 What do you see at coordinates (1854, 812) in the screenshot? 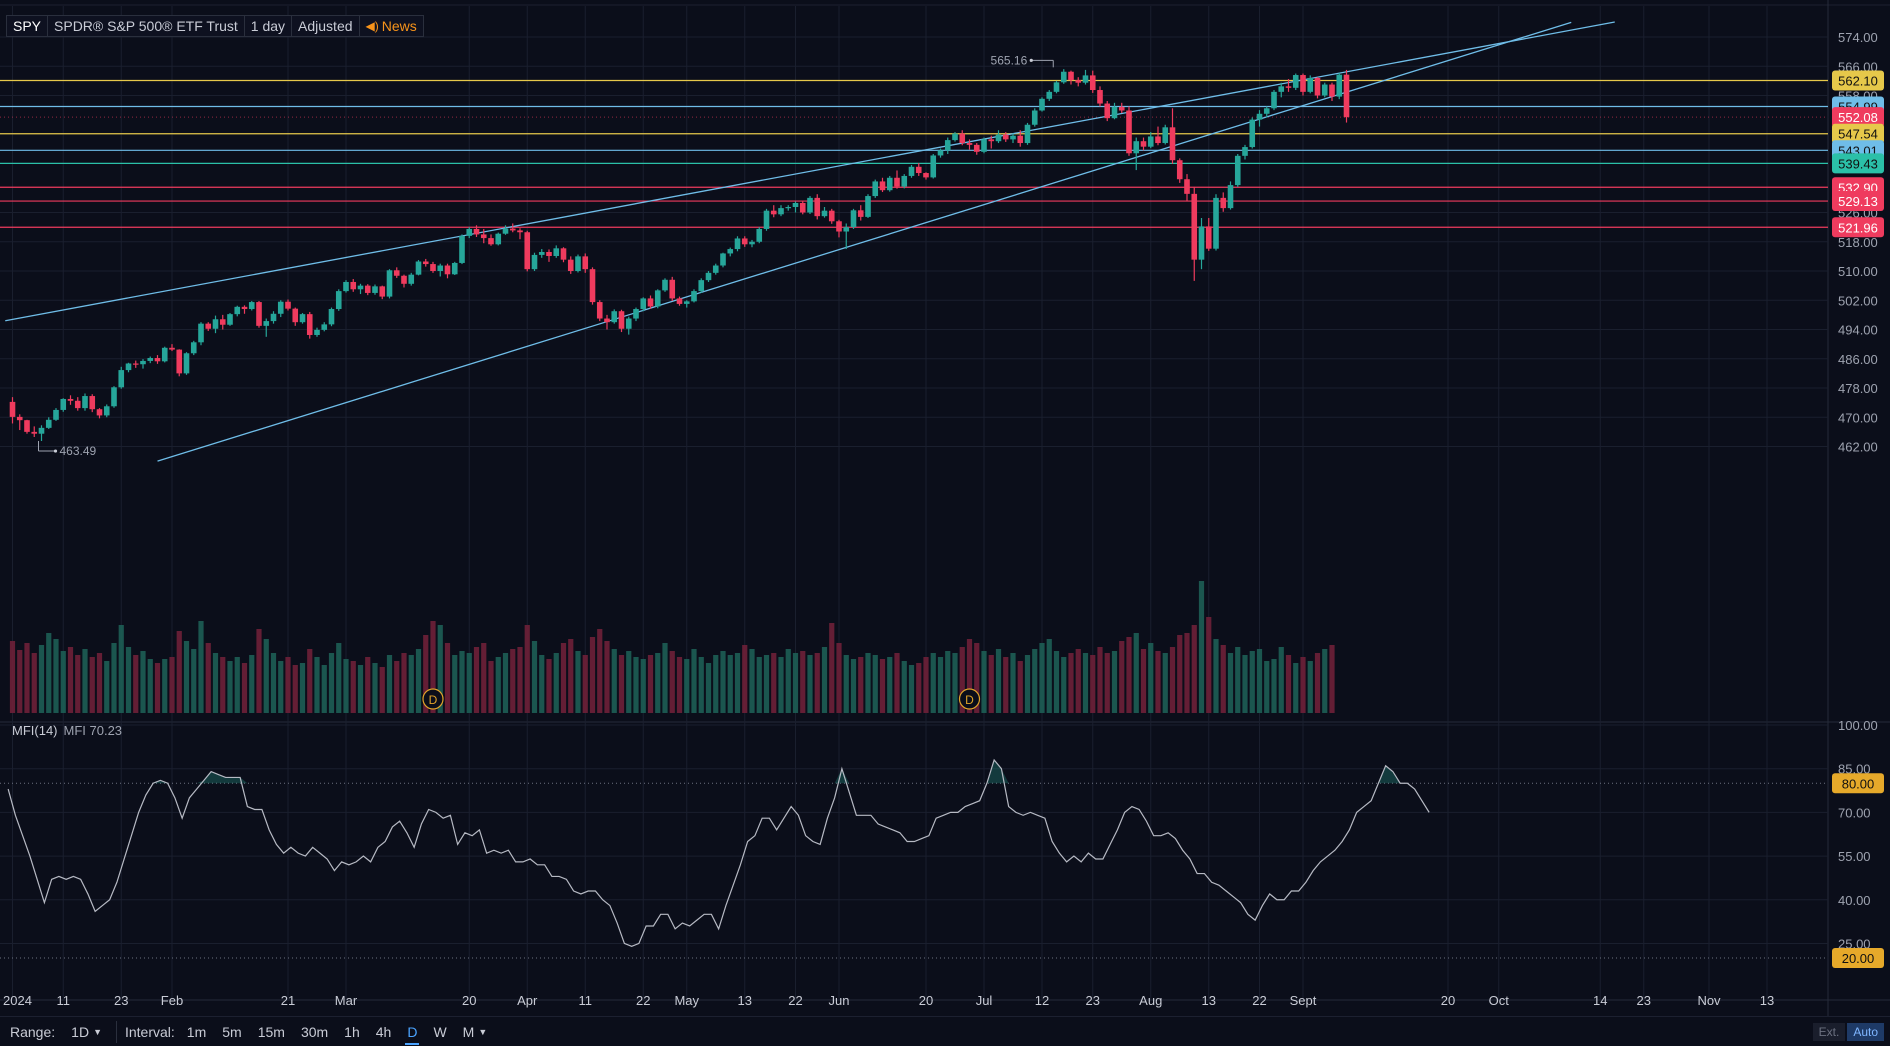
I see `mfi-tick-label: 70.00` at bounding box center [1854, 812].